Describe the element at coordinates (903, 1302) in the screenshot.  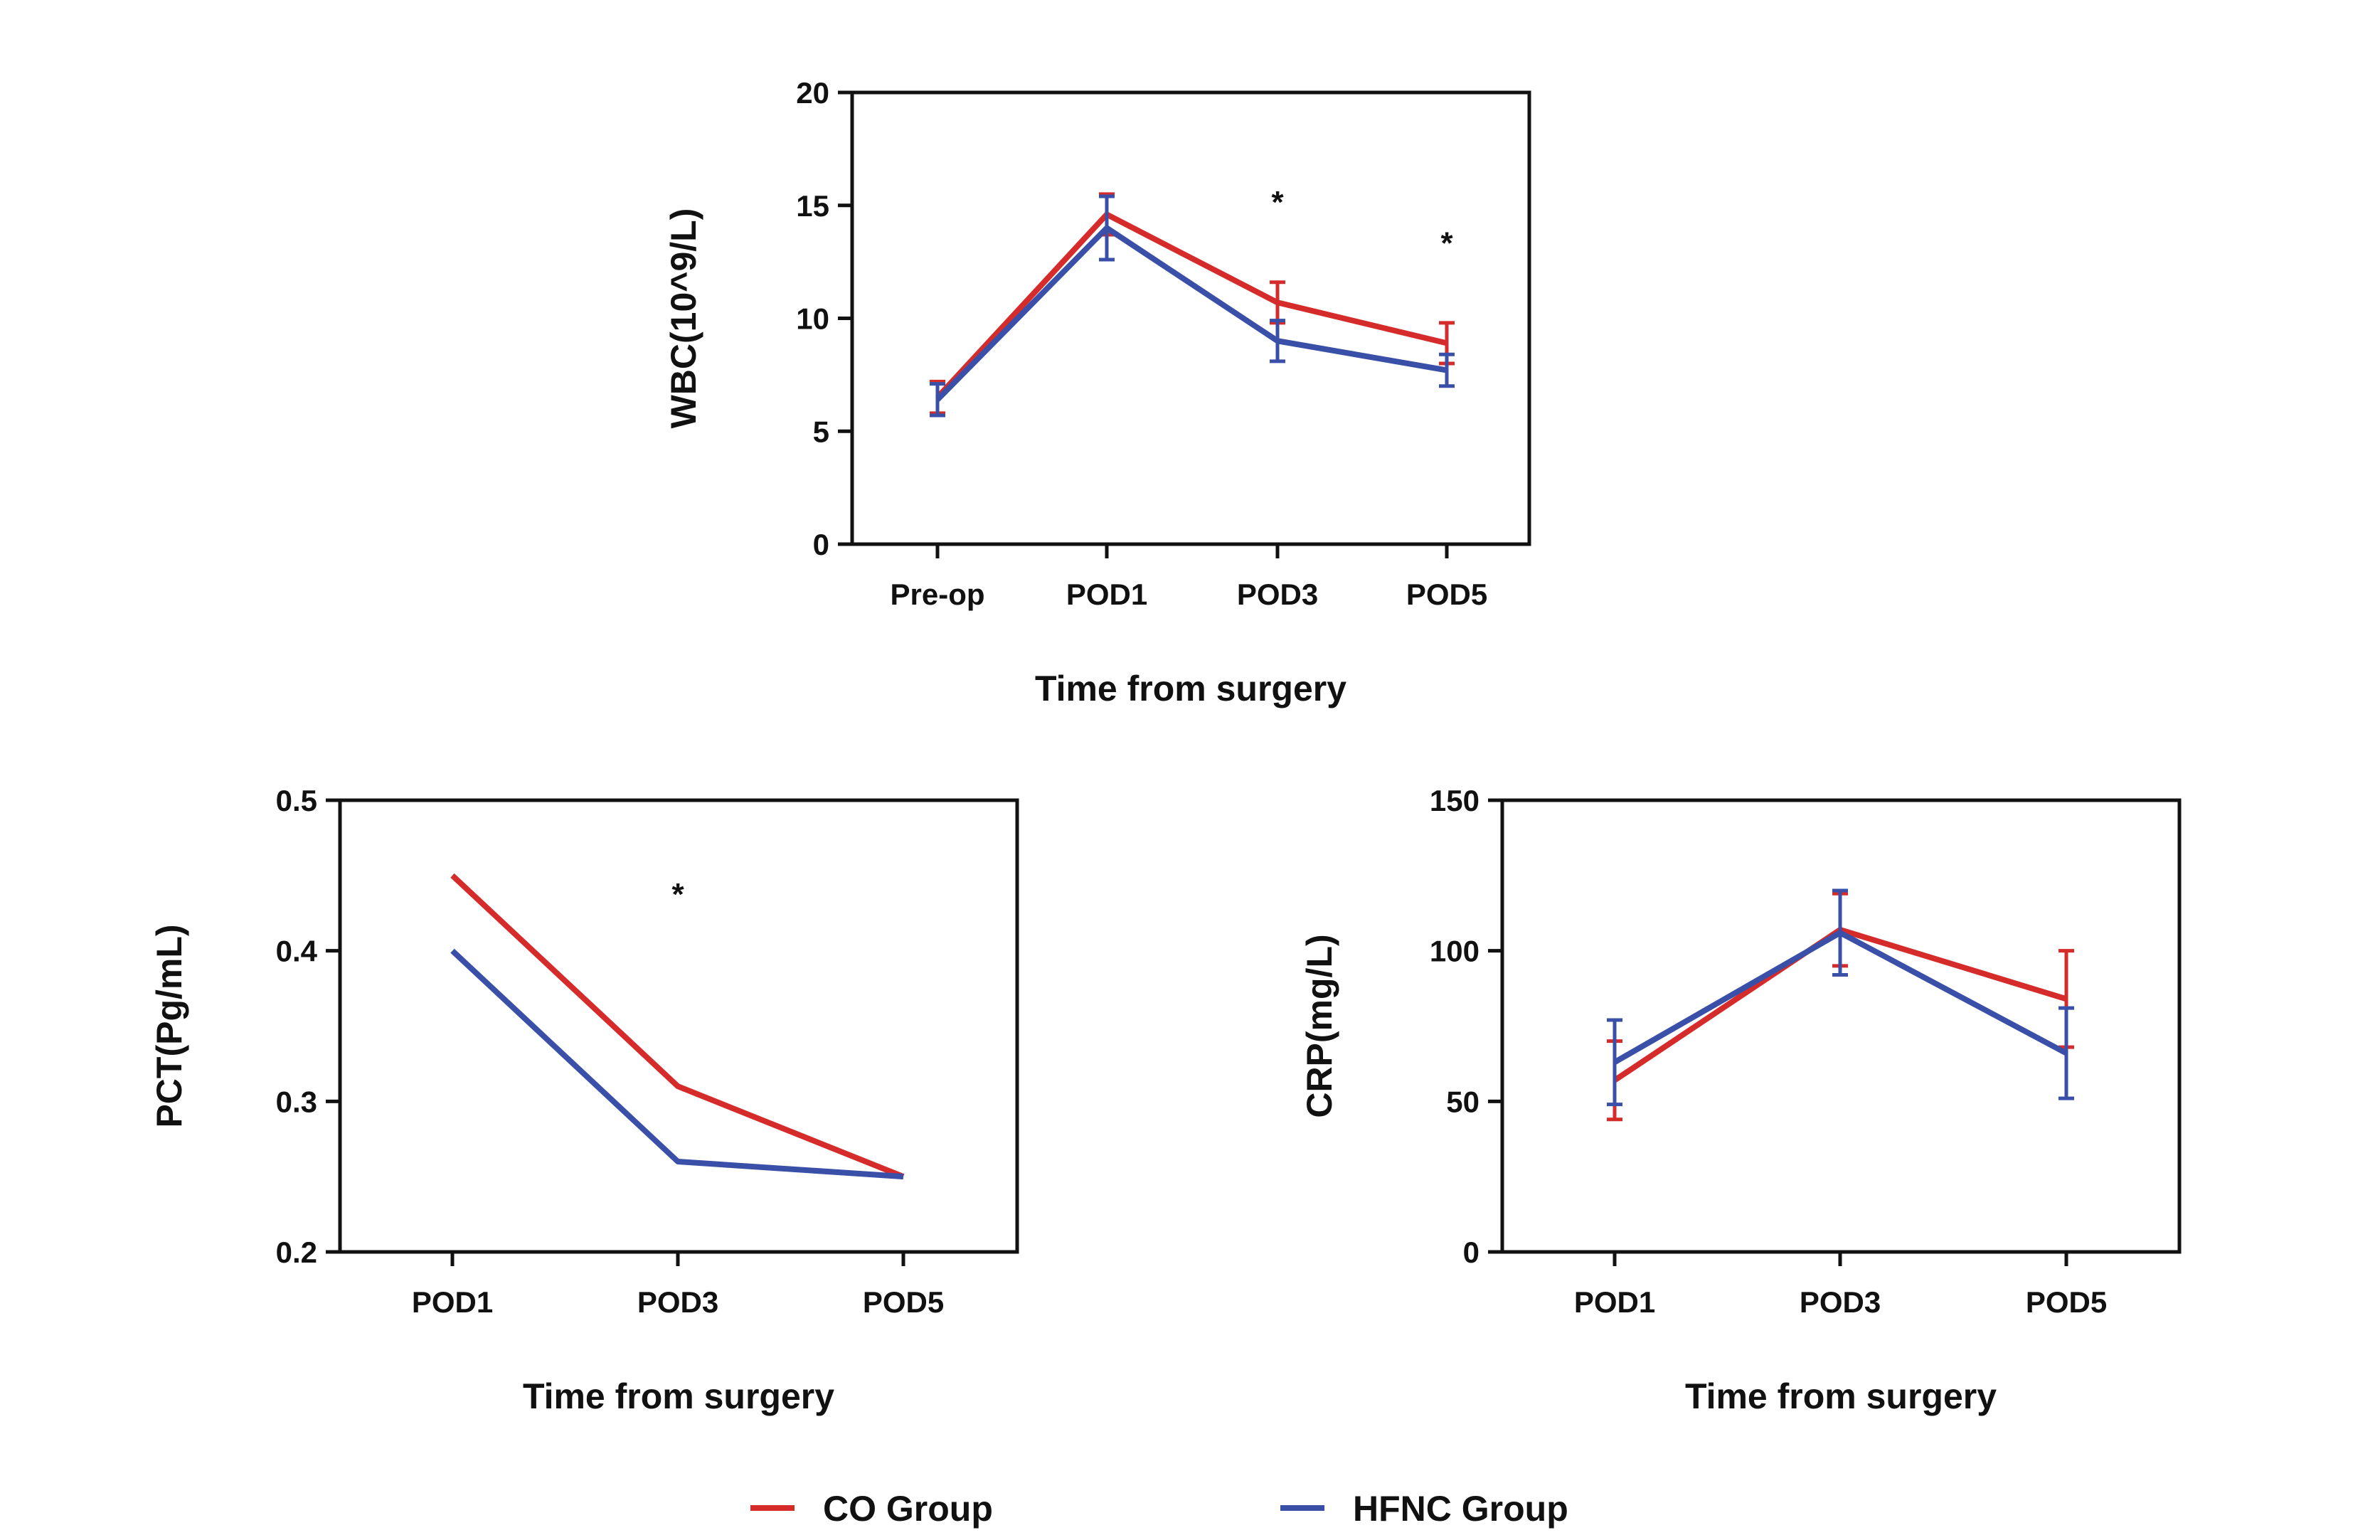
I see `pct-x-tick-label: POD5` at that location.